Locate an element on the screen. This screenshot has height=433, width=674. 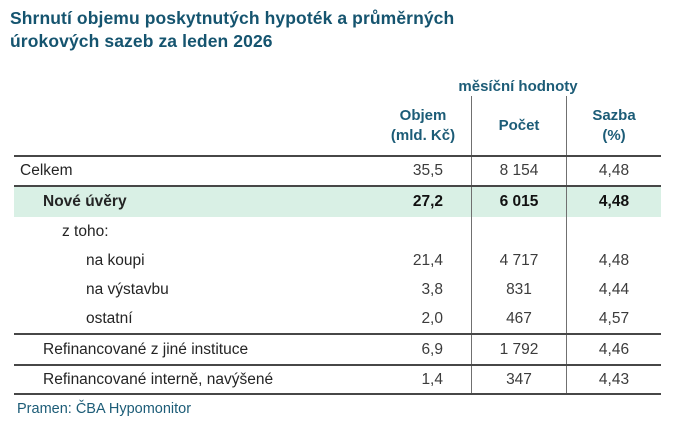
cell-sazba is located at coordinates (613, 231).